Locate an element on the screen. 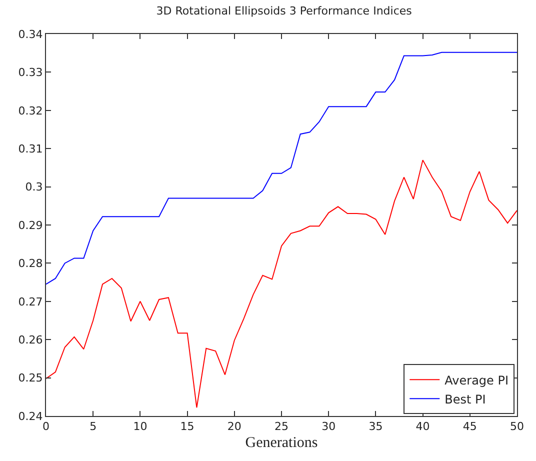  y-tick-label: 0.29 is located at coordinates (30, 225).